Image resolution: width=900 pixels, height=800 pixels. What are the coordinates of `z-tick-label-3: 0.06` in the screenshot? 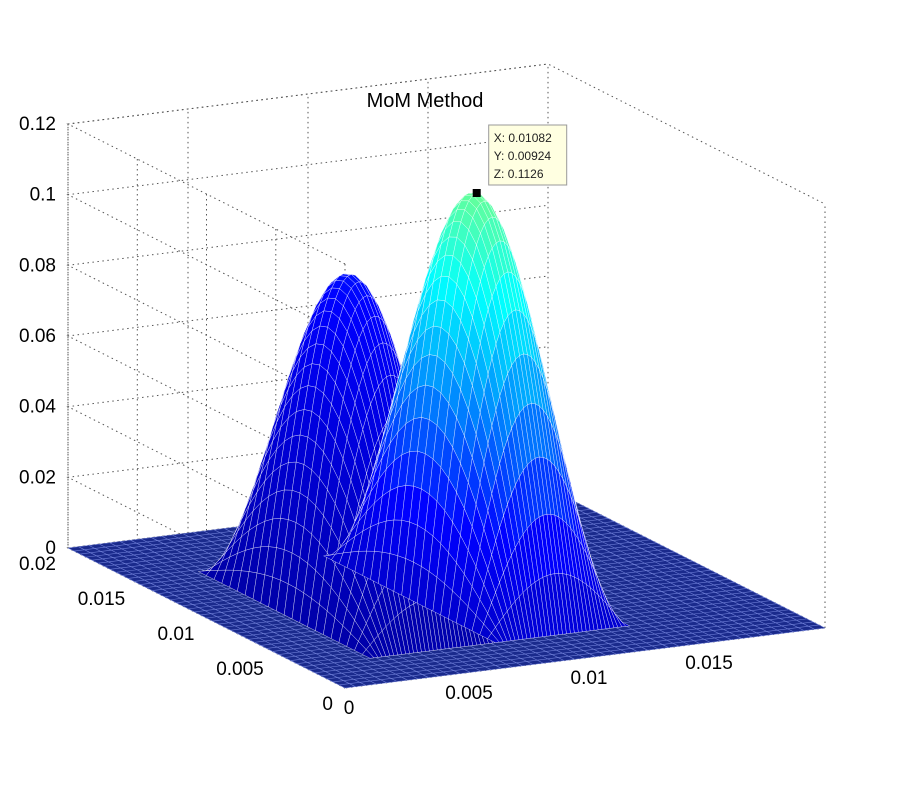 It's located at (37, 336).